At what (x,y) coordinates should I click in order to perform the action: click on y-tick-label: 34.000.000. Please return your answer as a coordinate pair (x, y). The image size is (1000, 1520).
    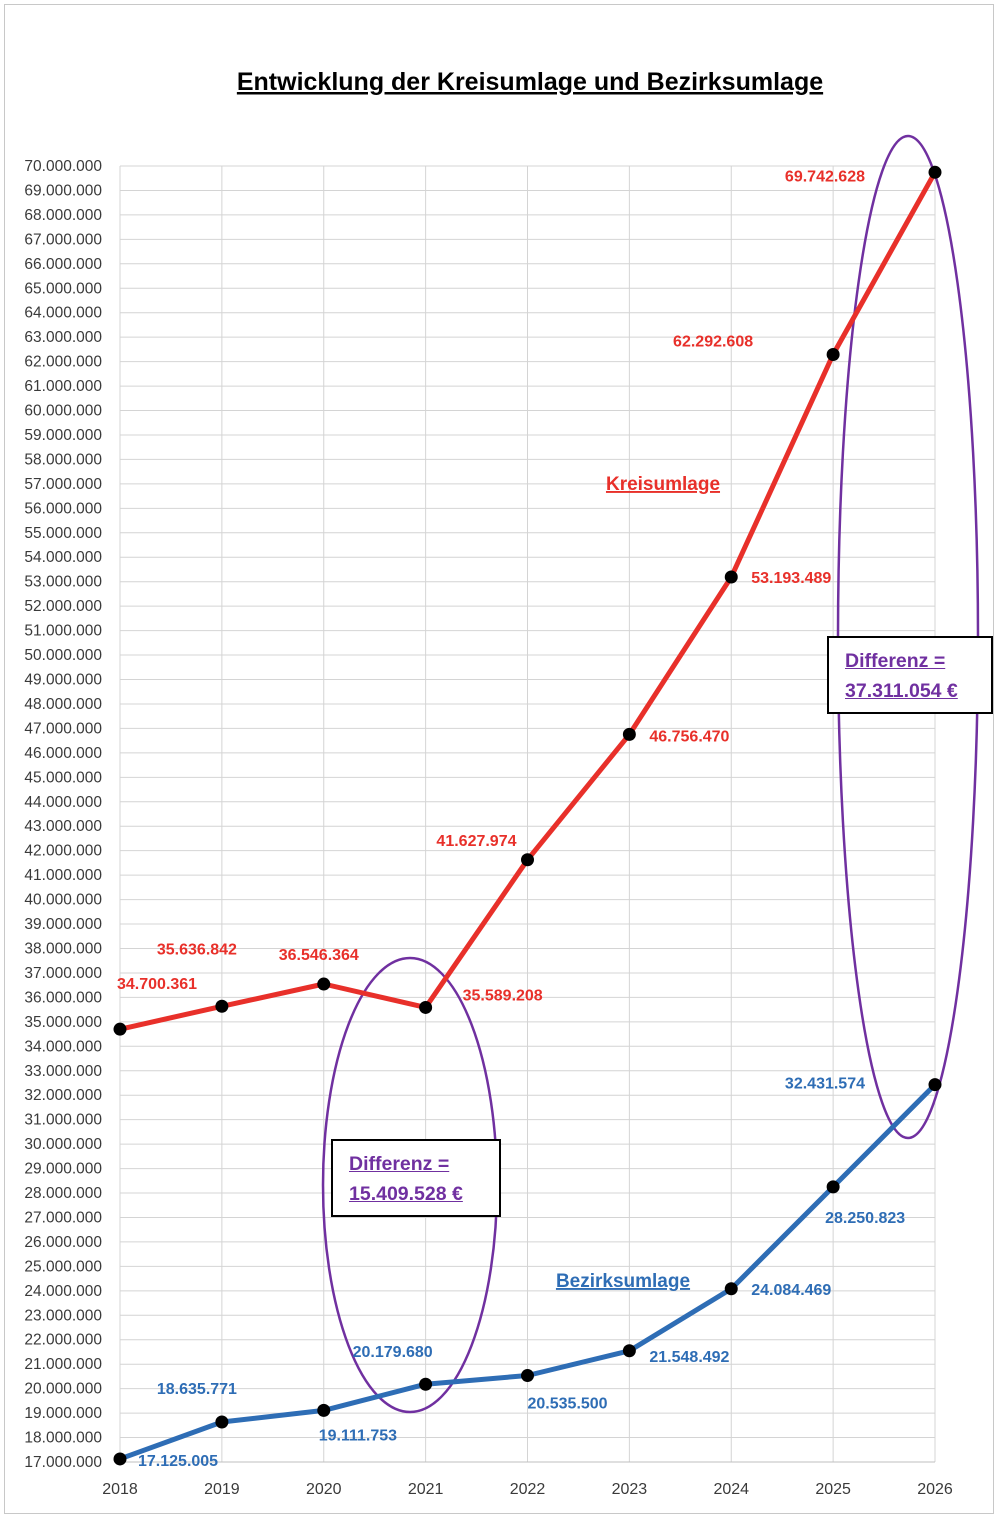
    Looking at the image, I should click on (63, 1046).